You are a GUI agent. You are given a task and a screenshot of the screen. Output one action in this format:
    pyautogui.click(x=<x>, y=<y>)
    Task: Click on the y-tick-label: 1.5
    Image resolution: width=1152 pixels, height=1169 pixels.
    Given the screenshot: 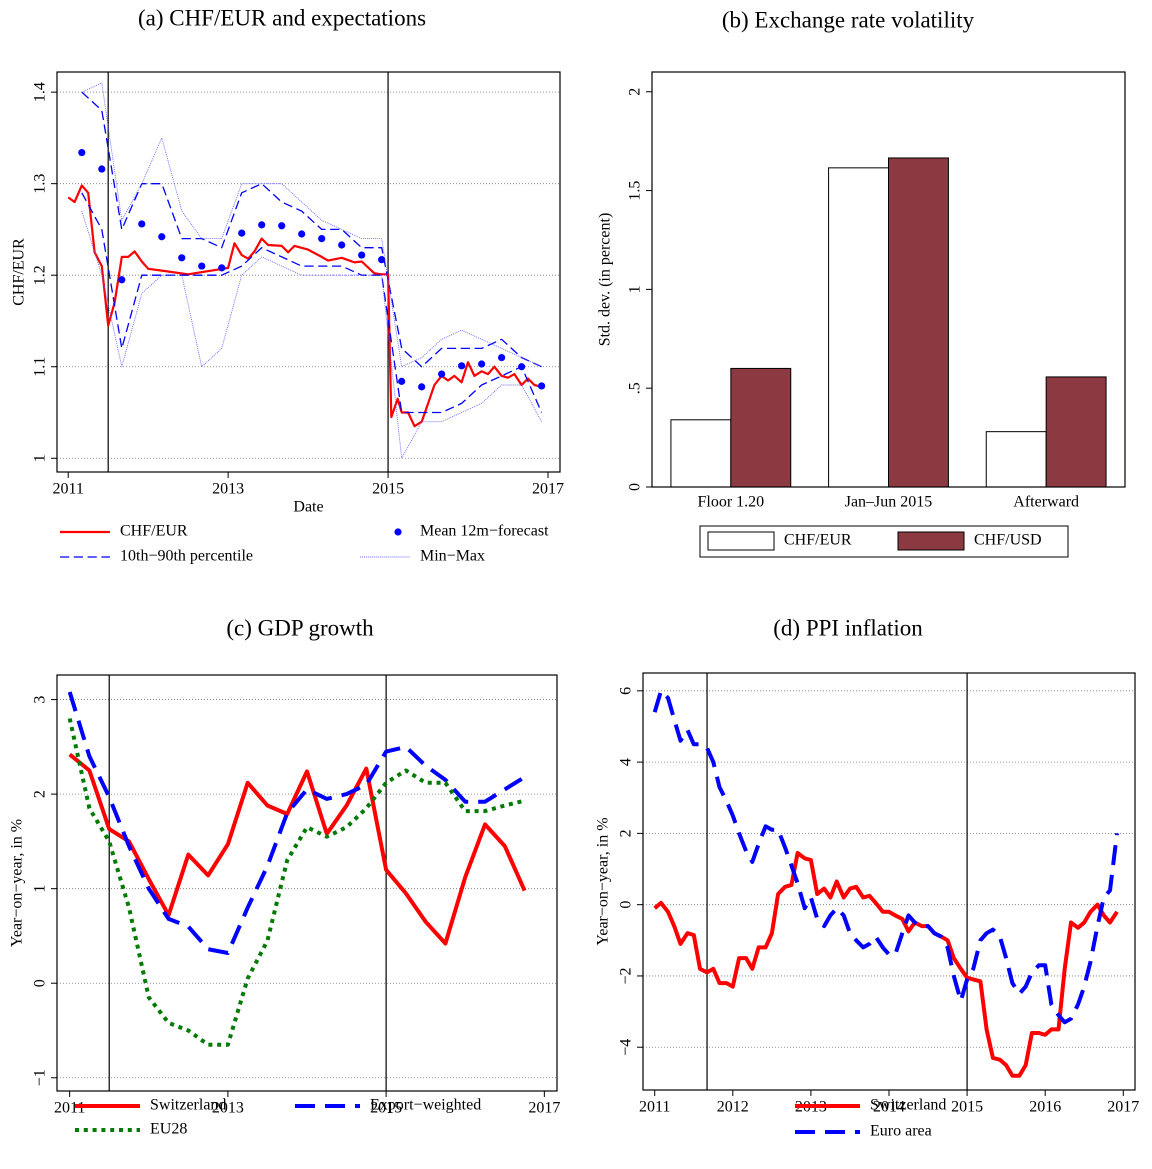 What is the action you would take?
    pyautogui.click(x=635, y=191)
    